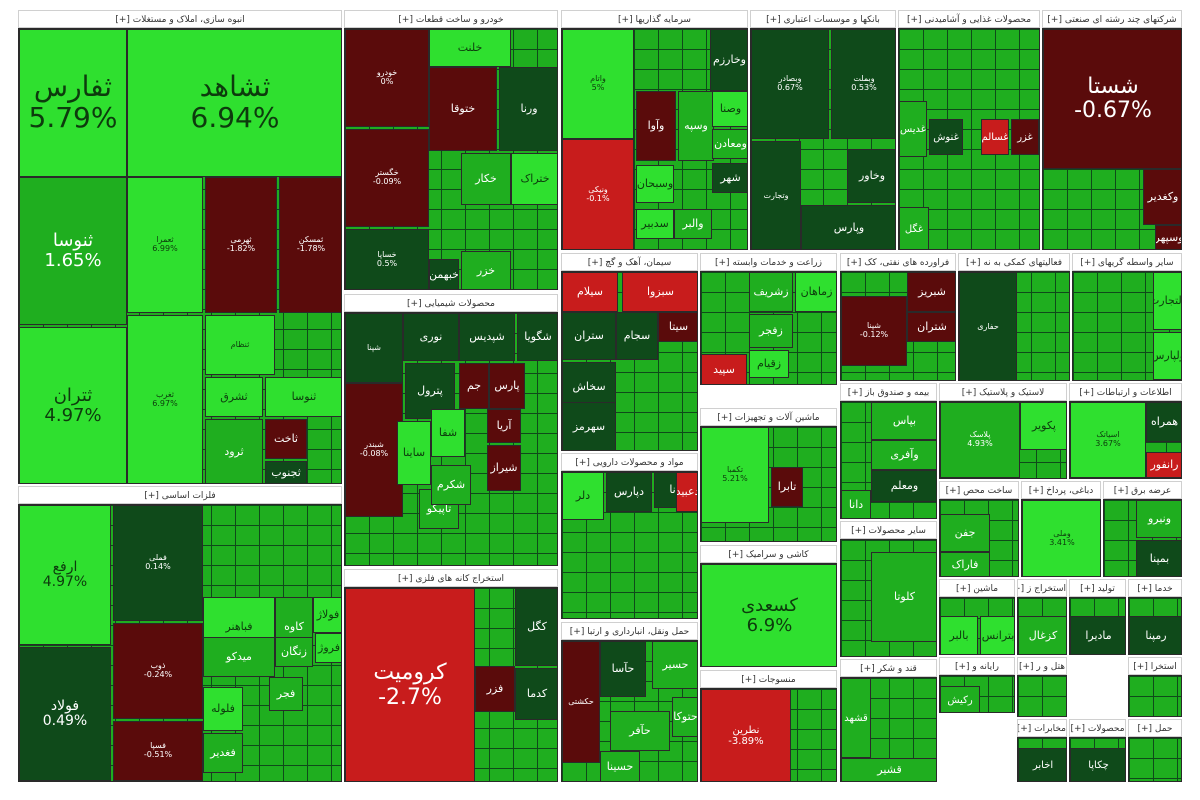 The image size is (1200, 800). What do you see at coordinates (387, 259) in the screenshot?
I see `treemap-tile: خساپا 0.5%` at bounding box center [387, 259].